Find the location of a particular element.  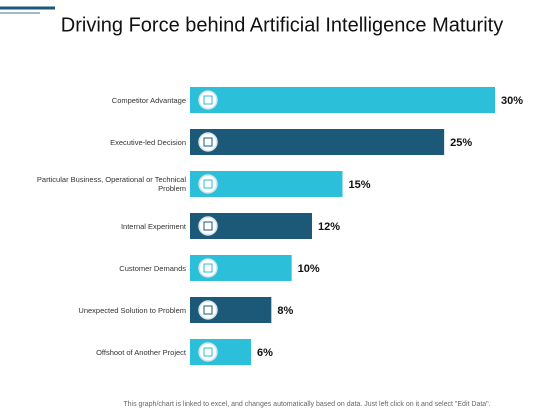

value-label: 6% is located at coordinates (265, 353).